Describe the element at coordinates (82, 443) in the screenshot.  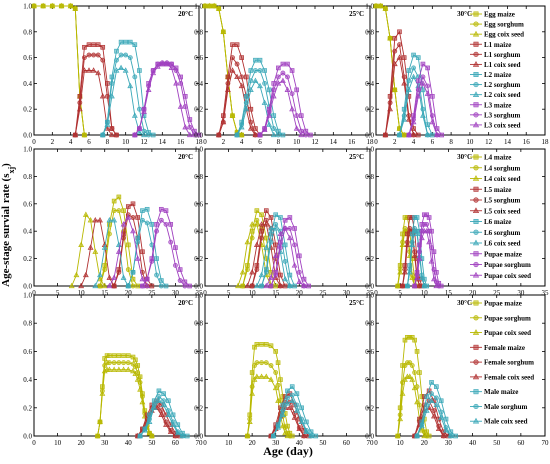
I see `x-tick-label: 20` at that location.